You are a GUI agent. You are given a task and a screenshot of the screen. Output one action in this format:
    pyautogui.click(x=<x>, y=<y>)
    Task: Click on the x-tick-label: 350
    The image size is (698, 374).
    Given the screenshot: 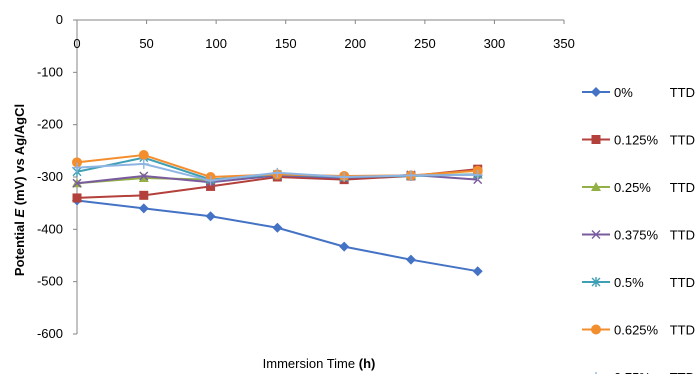 What is the action you would take?
    pyautogui.click(x=564, y=43)
    